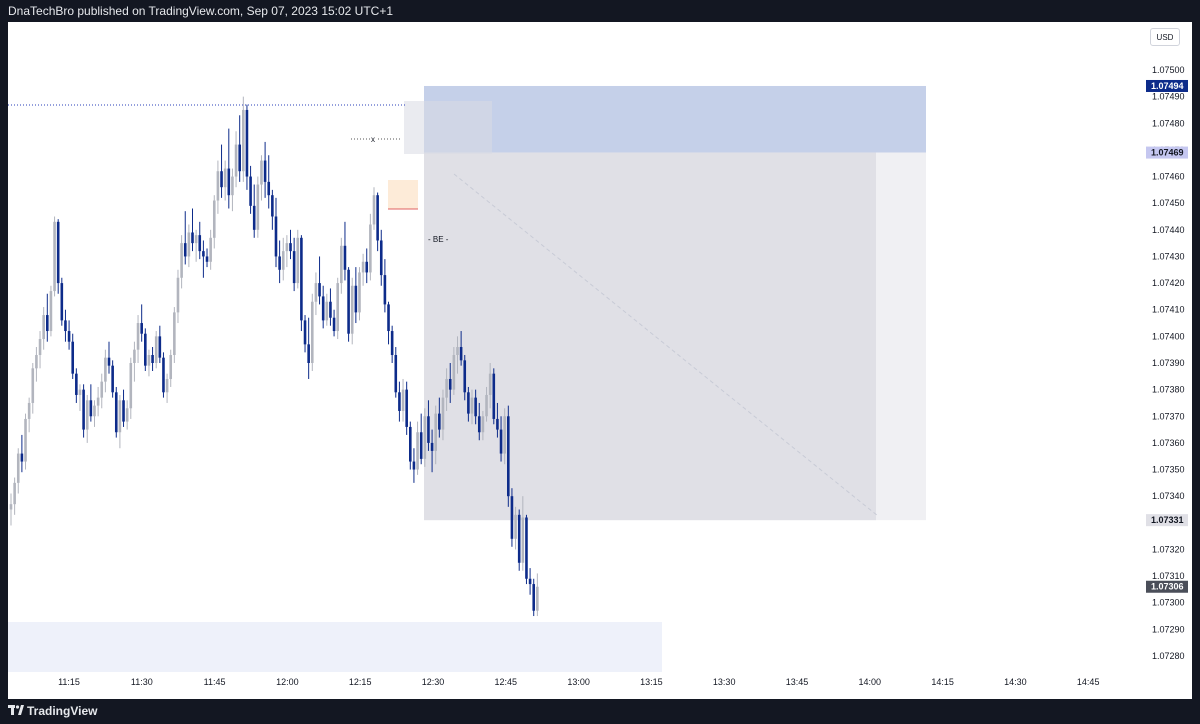 This screenshot has height=724, width=1200. What do you see at coordinates (1167, 520) in the screenshot?
I see `price-label-tag: 1.07331` at bounding box center [1167, 520].